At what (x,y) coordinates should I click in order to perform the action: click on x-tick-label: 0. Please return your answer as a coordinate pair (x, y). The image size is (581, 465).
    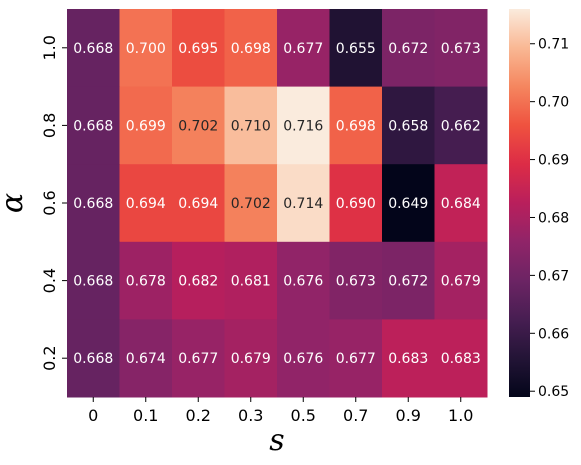
    Looking at the image, I should click on (93, 415).